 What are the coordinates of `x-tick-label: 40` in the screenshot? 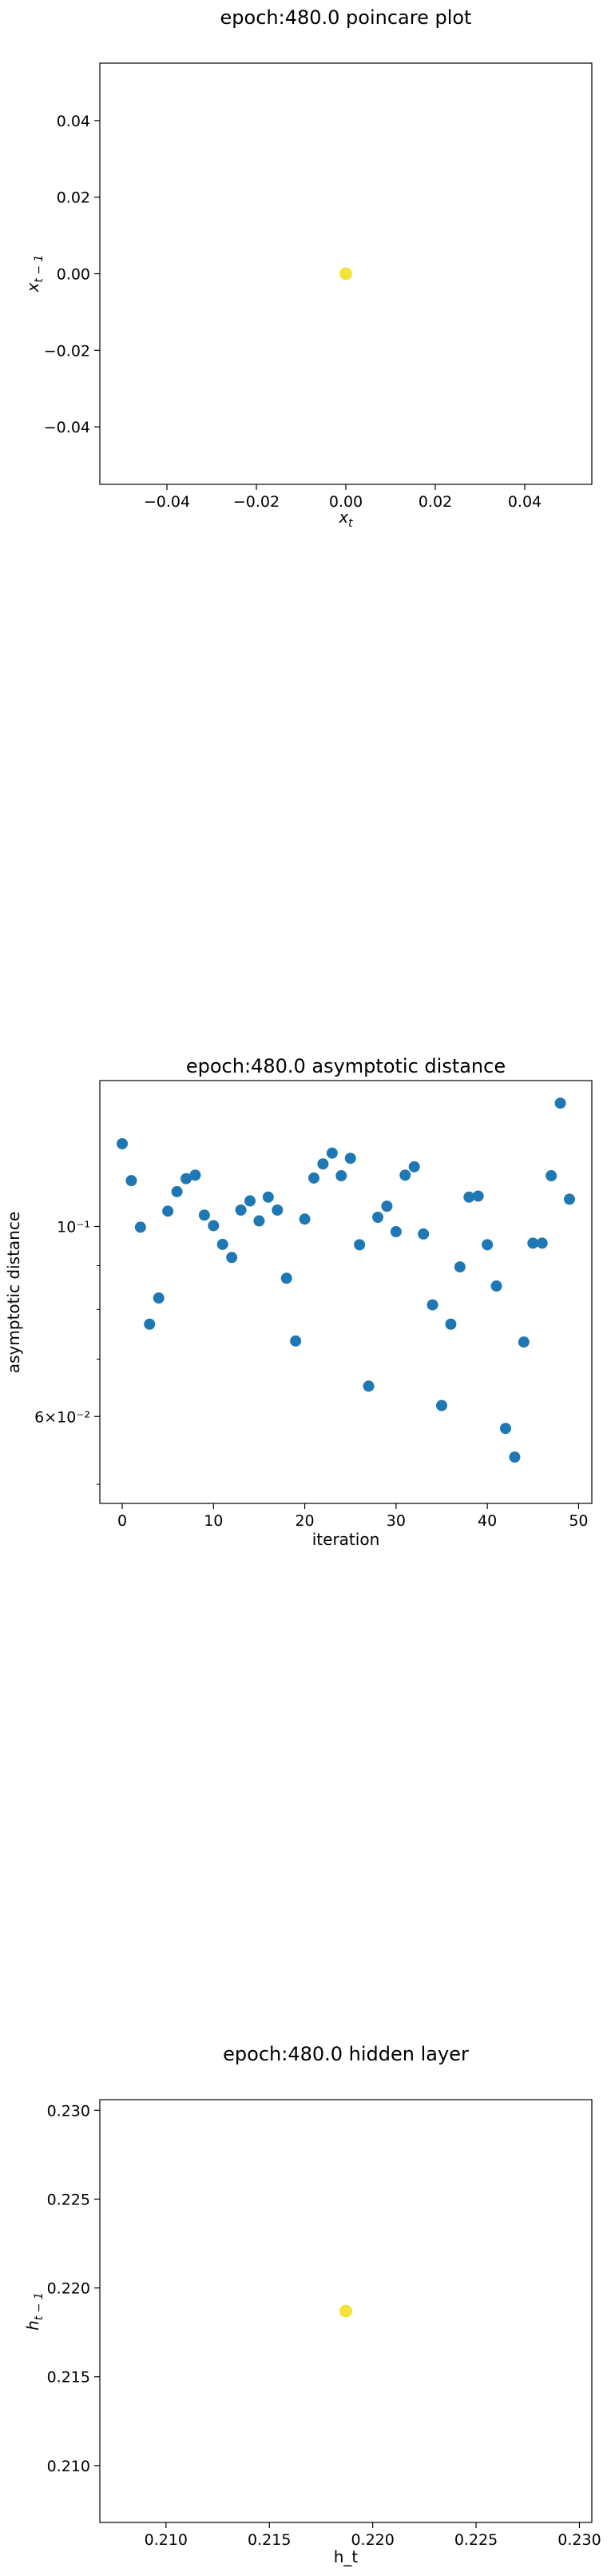 It's located at (487, 1521).